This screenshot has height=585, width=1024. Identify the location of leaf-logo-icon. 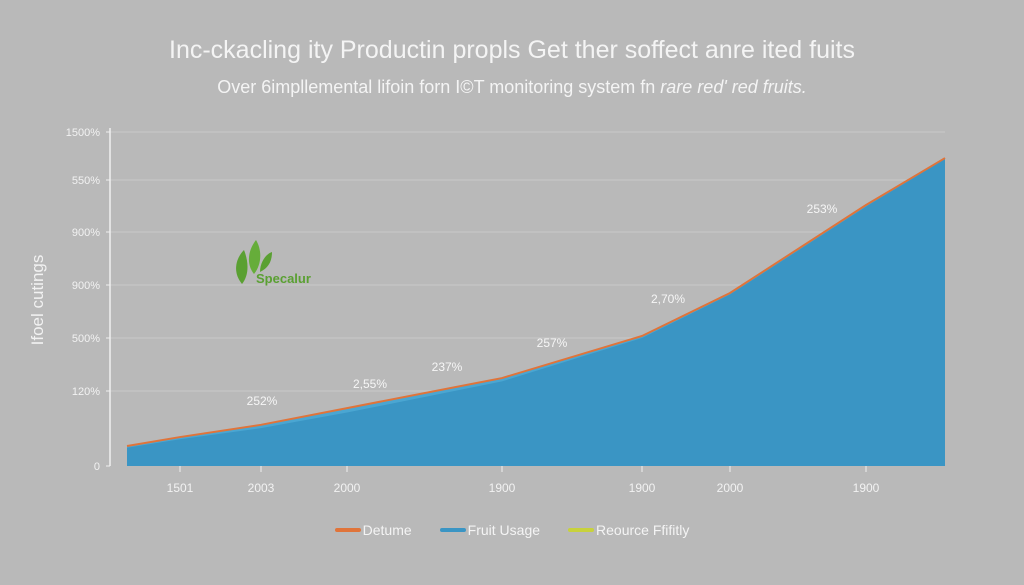
(254, 262).